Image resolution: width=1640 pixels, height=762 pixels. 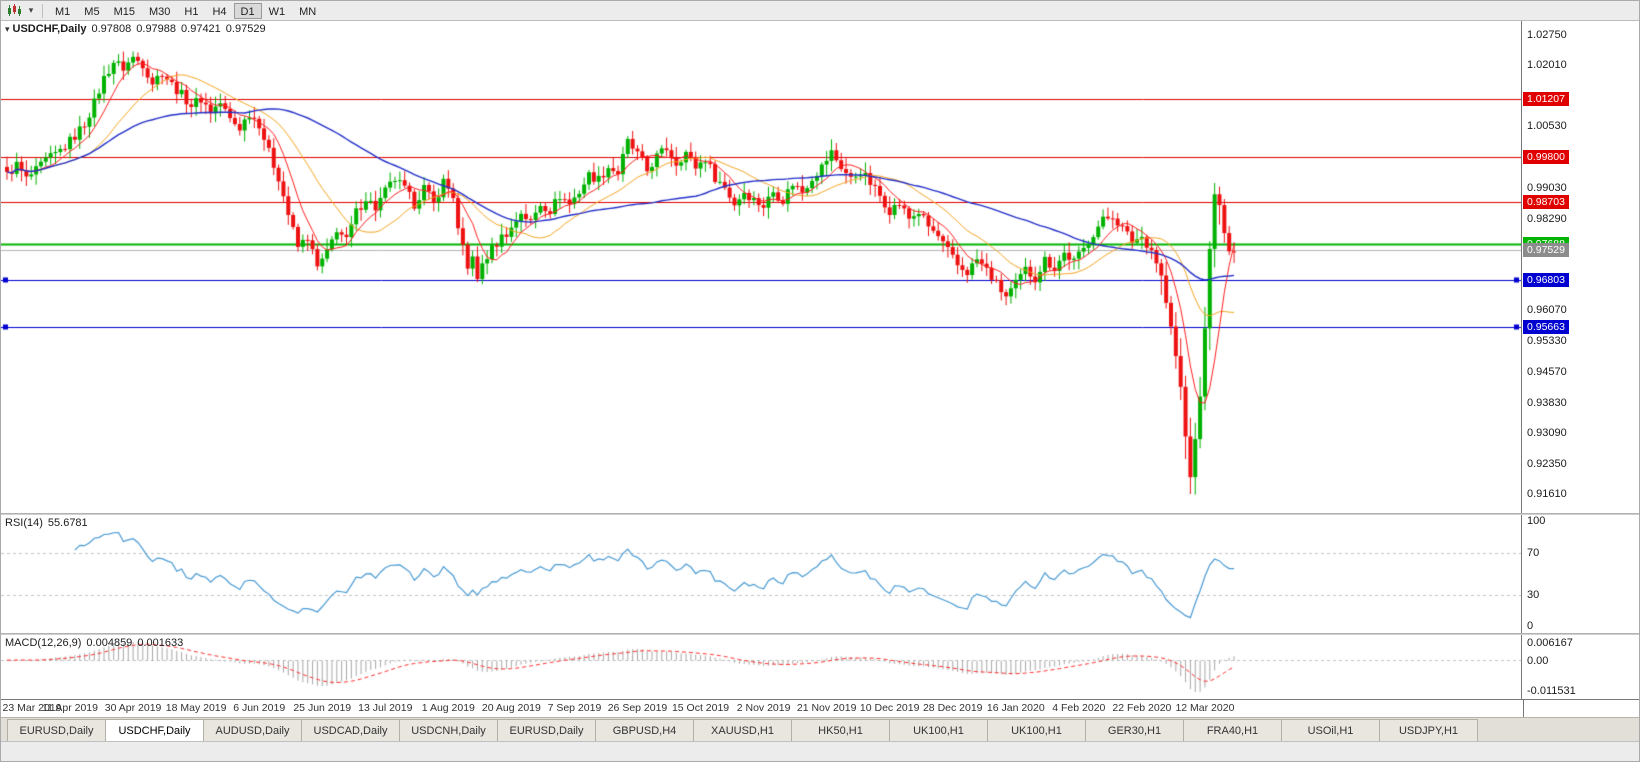 I want to click on rsi-indicator-name: RSI(14), so click(x=24, y=523).